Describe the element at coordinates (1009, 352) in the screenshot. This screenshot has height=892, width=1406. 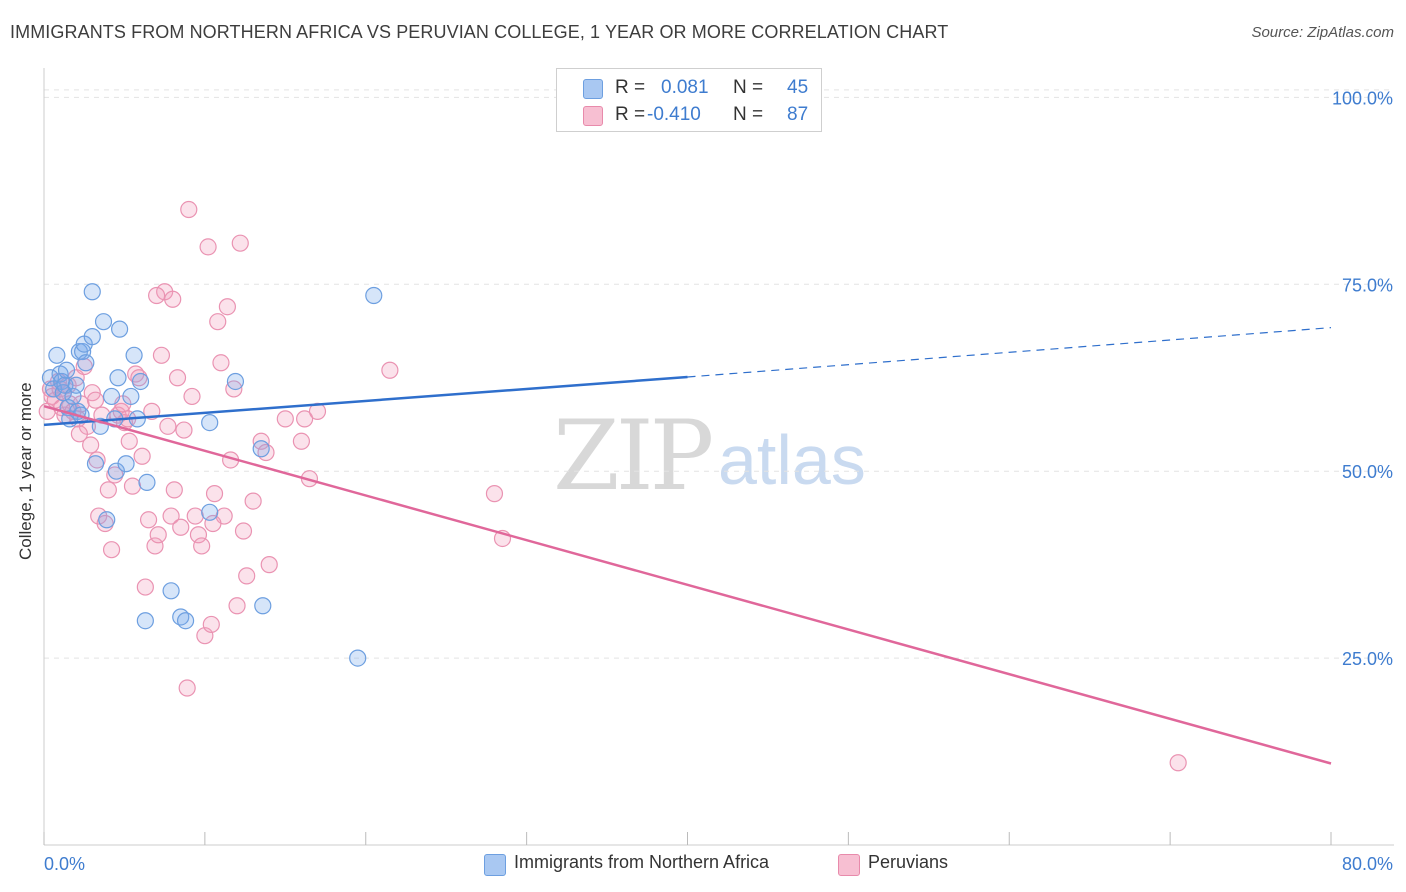
I see `northern-africa-trend-extension` at that location.